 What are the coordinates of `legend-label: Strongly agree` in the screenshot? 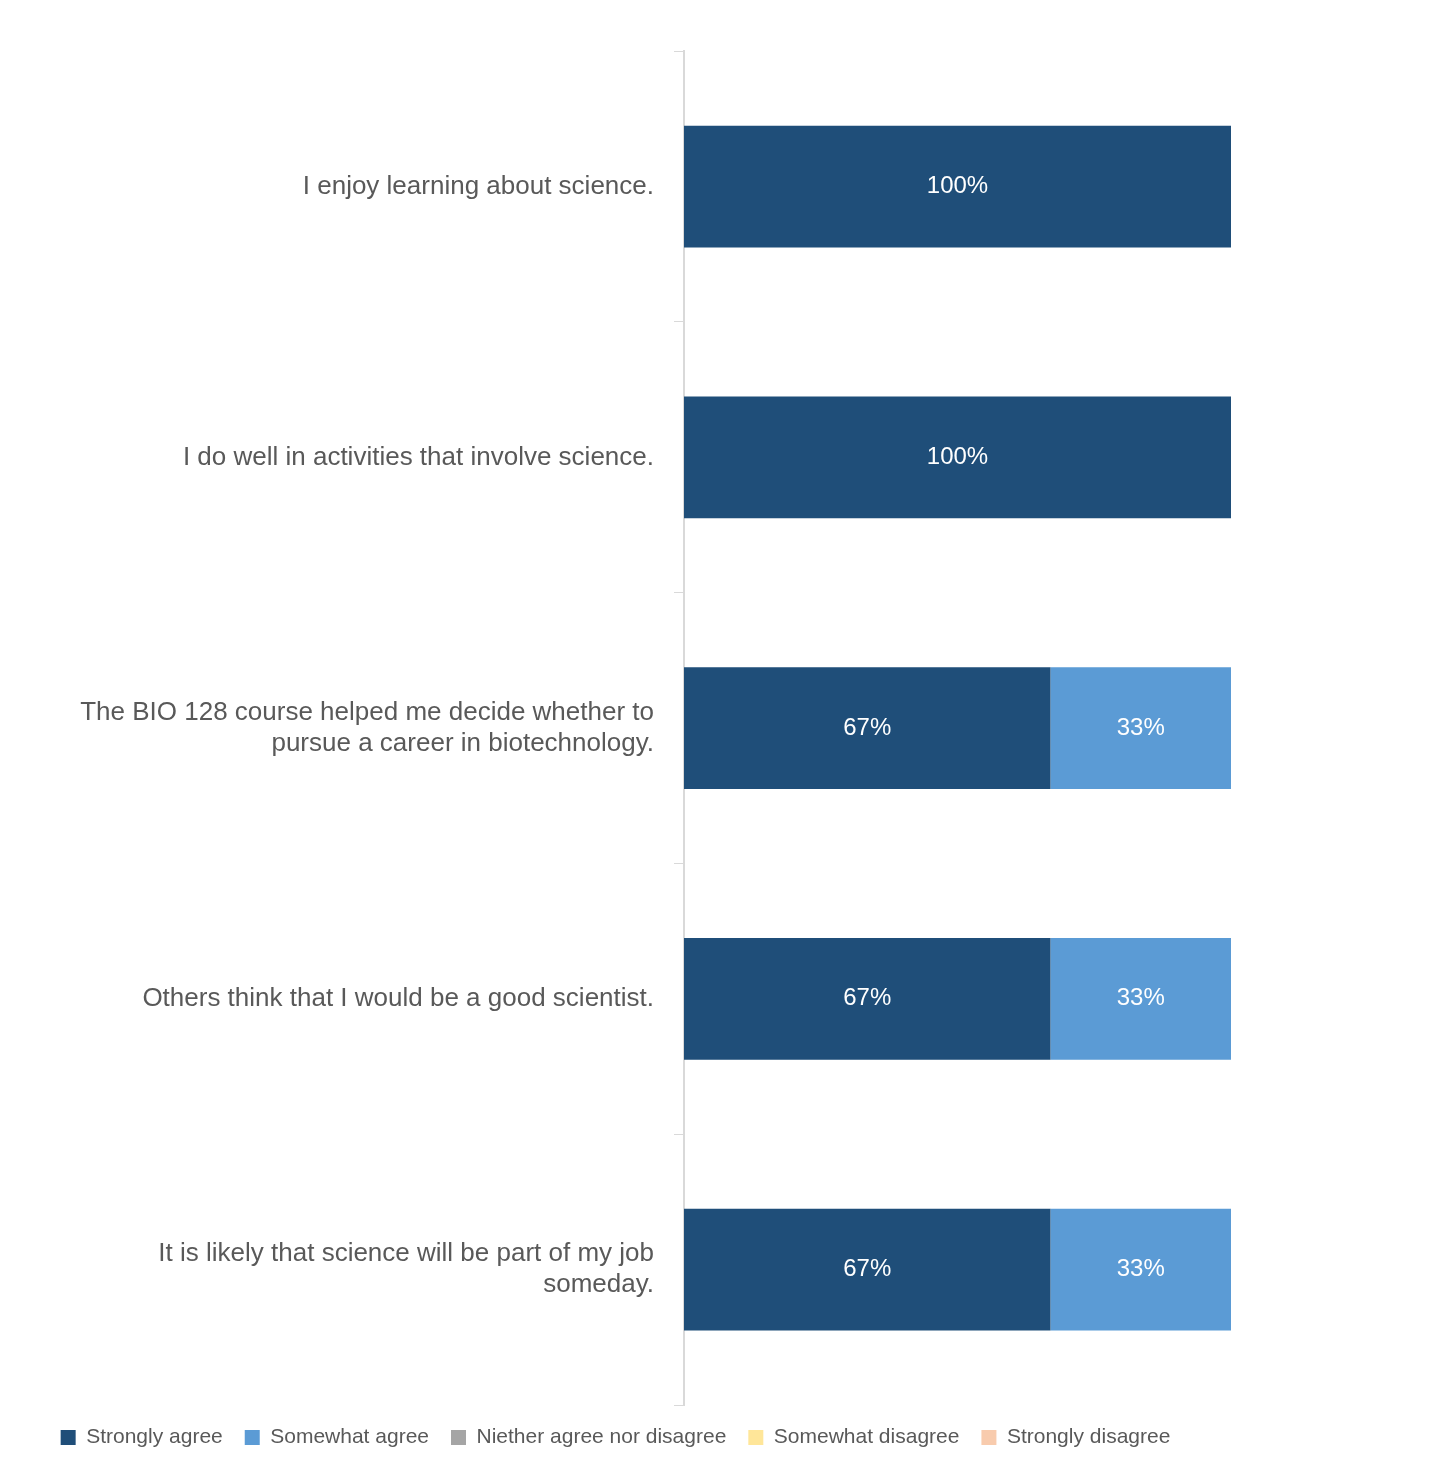 It's located at (154, 1436).